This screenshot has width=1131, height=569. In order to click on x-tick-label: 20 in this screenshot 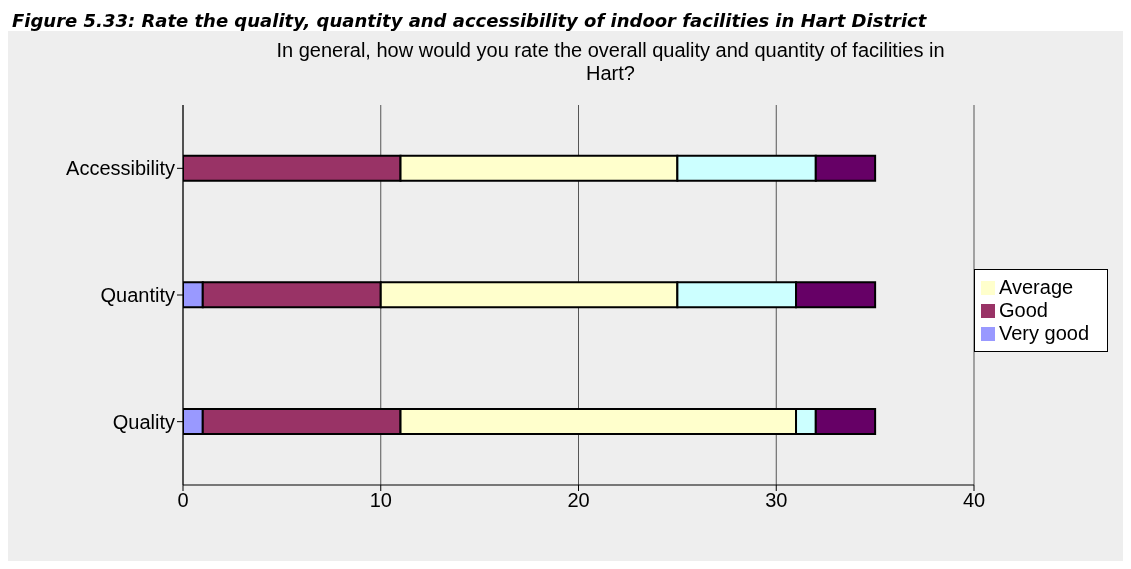, I will do `click(578, 500)`.